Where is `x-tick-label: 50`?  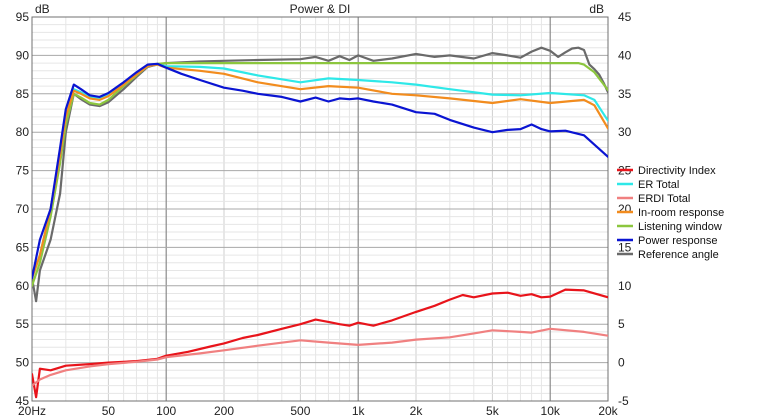 x-tick-label: 50 is located at coordinates (109, 411).